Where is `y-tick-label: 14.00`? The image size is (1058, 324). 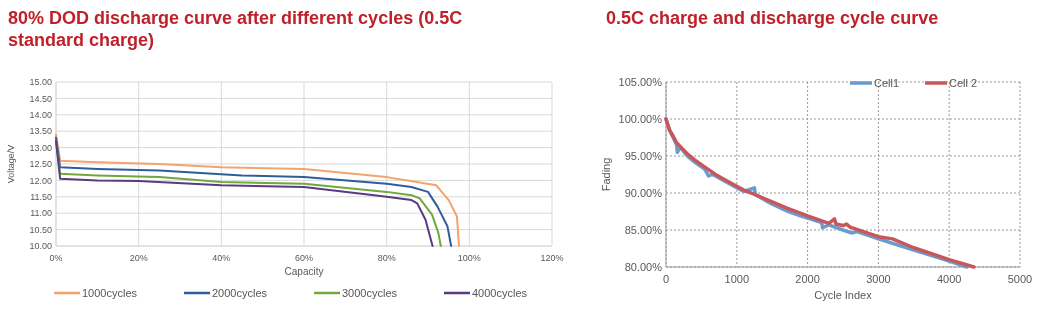
y-tick-label: 14.00 is located at coordinates (40, 114).